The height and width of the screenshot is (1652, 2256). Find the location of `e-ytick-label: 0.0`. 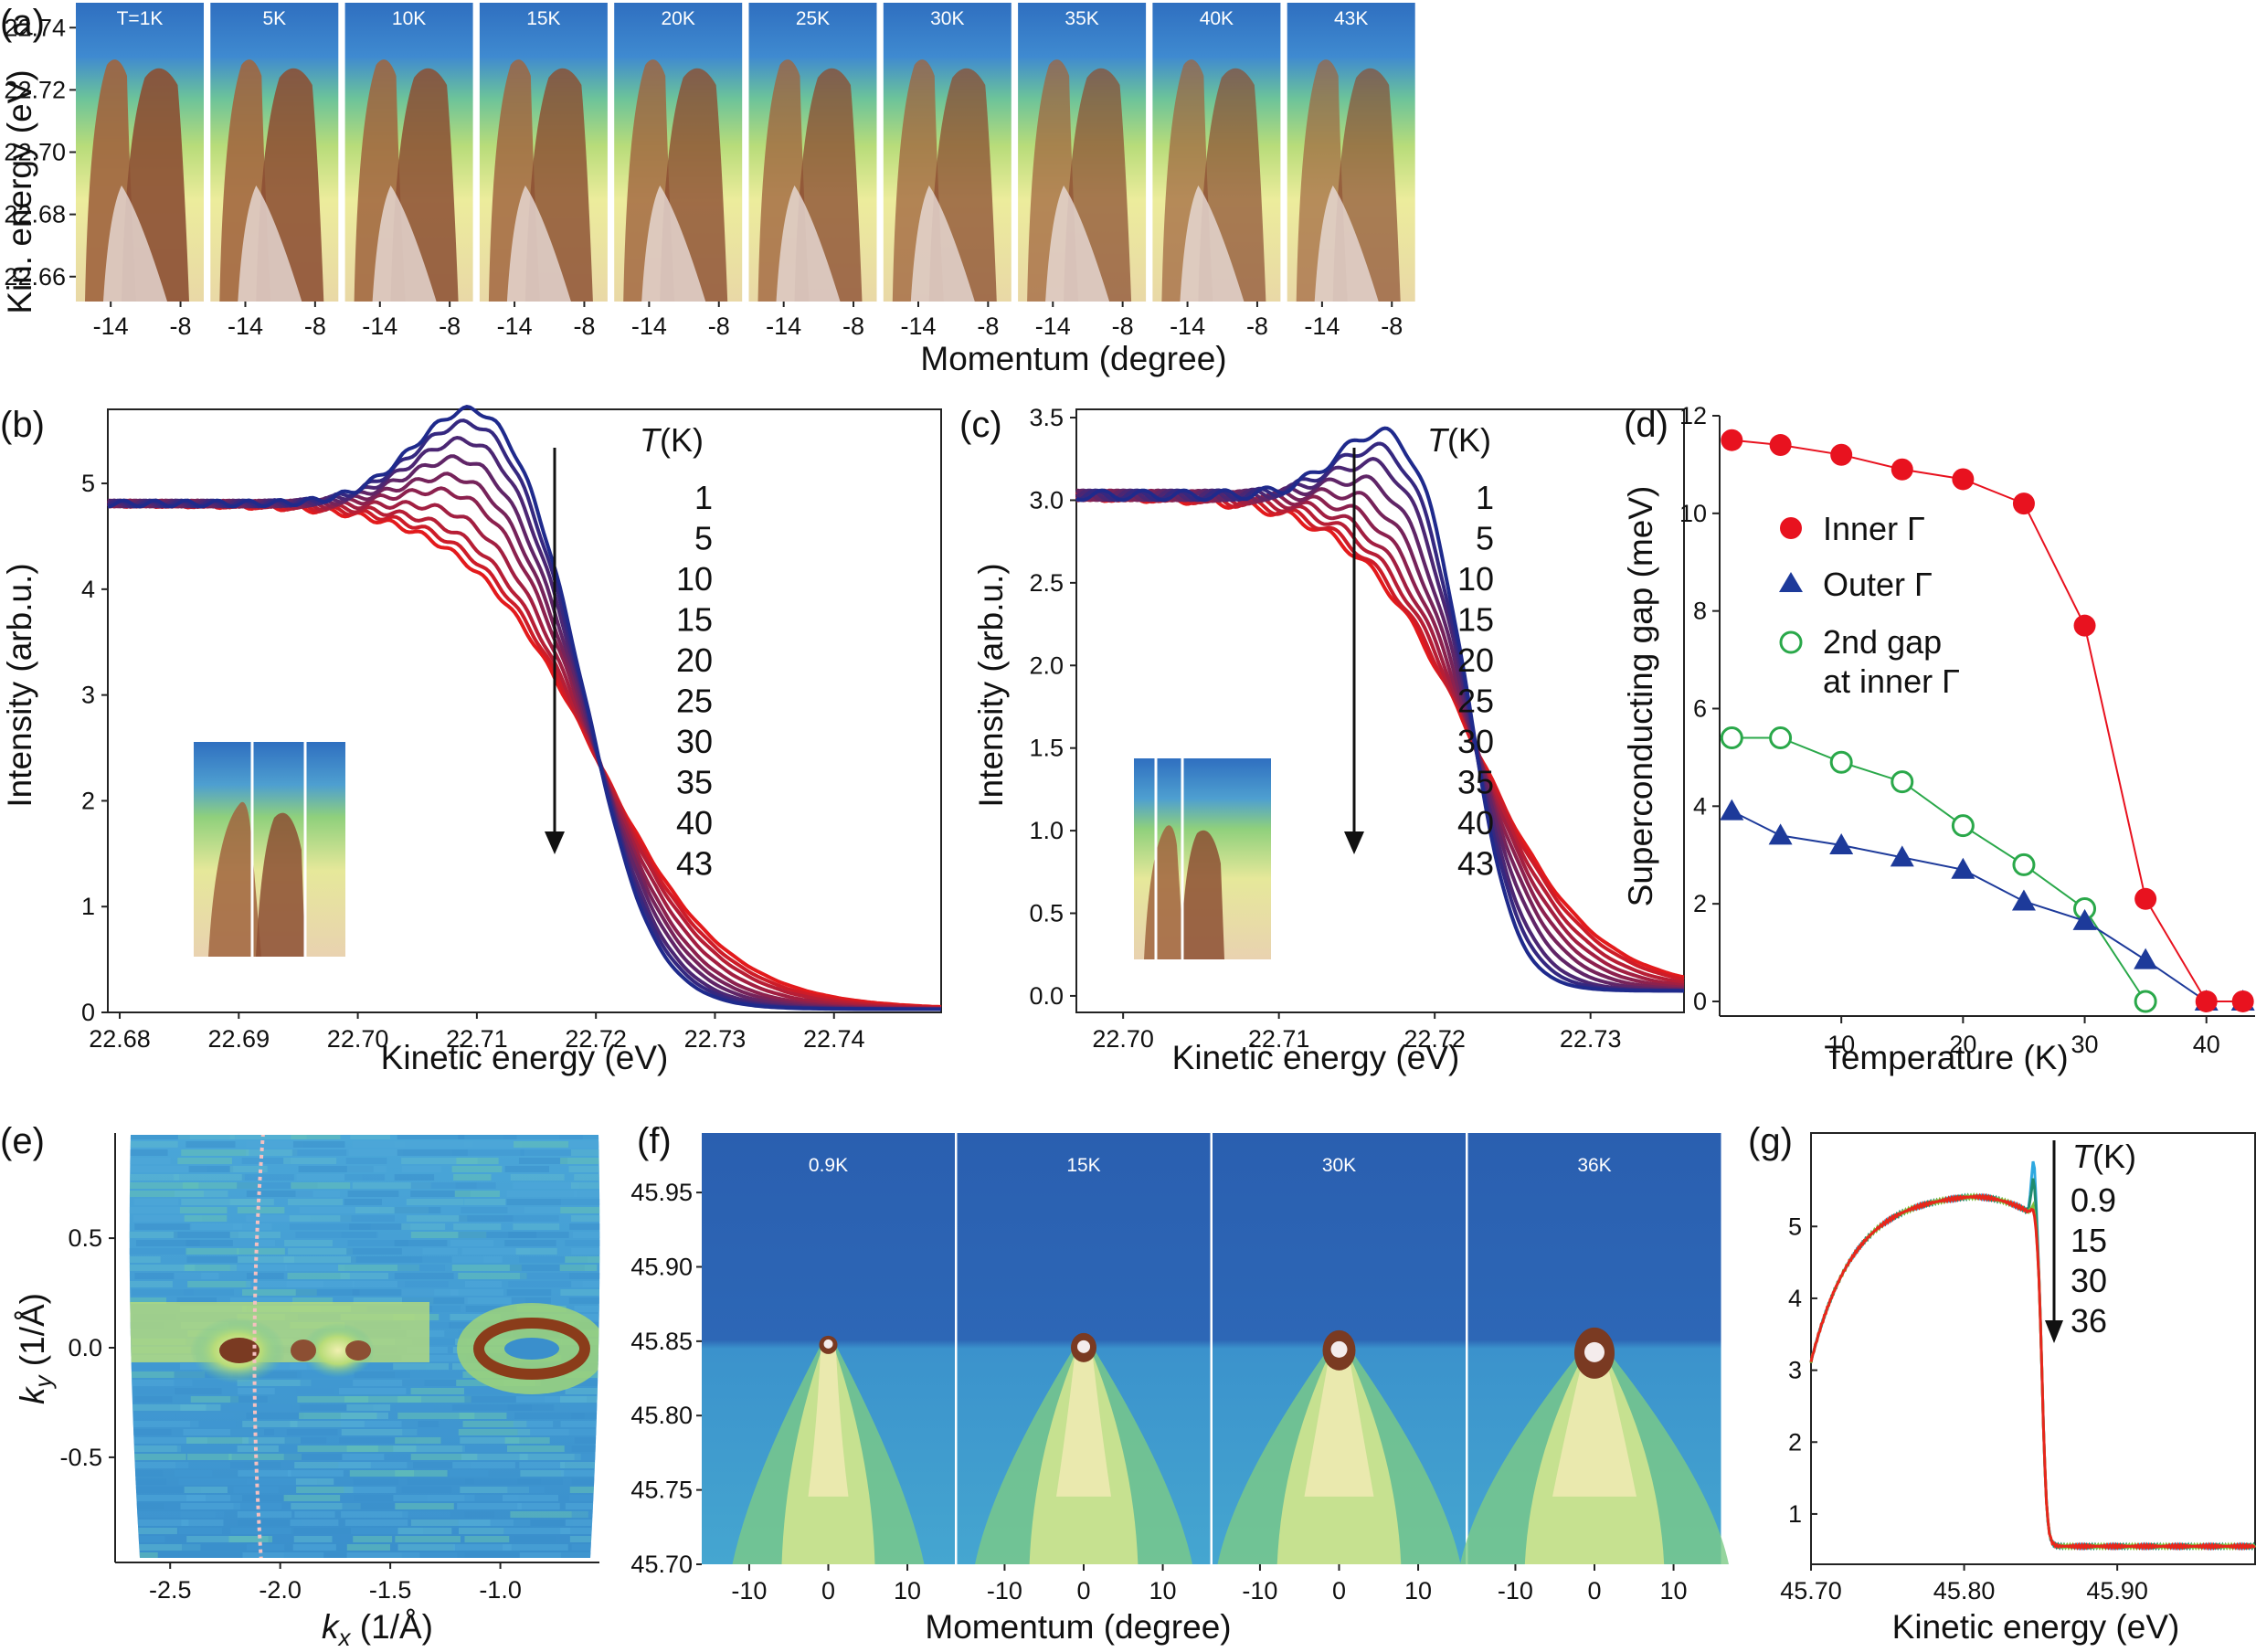

e-ytick-label: 0.0 is located at coordinates (85, 1347).